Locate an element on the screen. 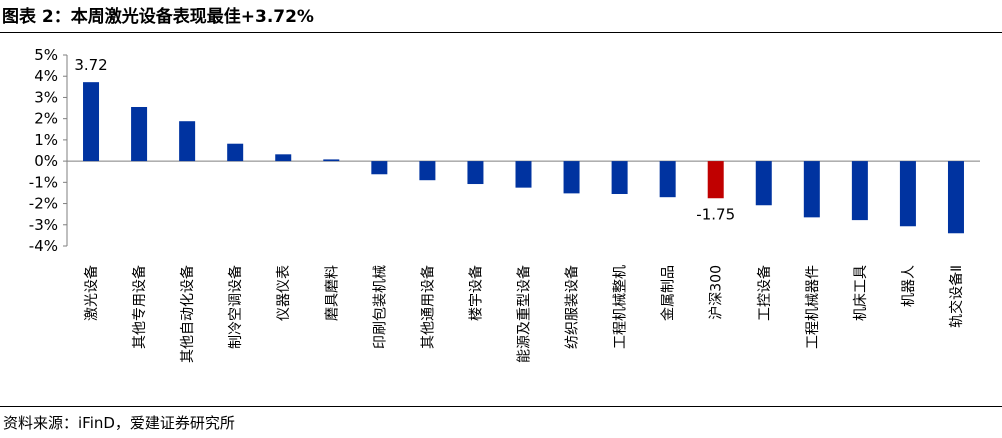 The width and height of the screenshot is (1002, 438). data-label: 3.72 is located at coordinates (90, 65).